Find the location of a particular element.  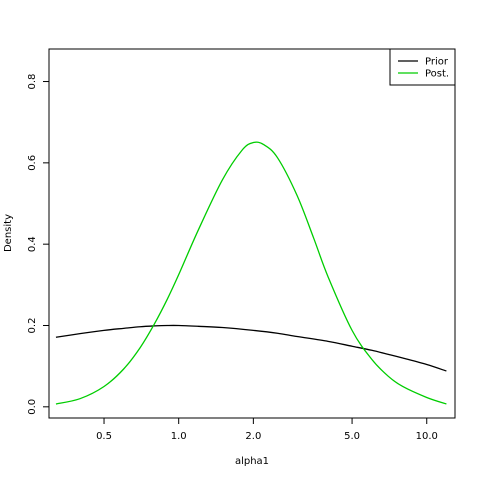

y-tick-label: 0.0 is located at coordinates (32, 407).